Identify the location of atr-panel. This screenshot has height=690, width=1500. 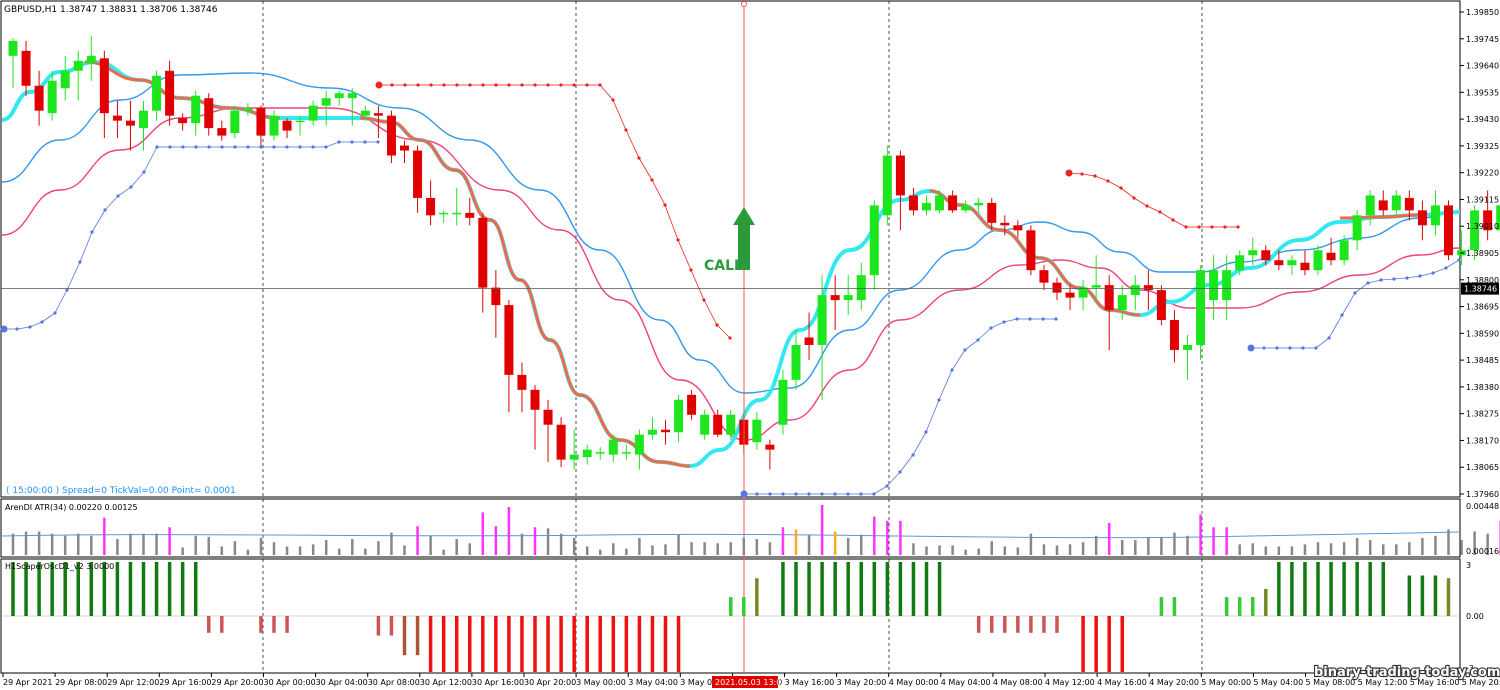
(730, 528).